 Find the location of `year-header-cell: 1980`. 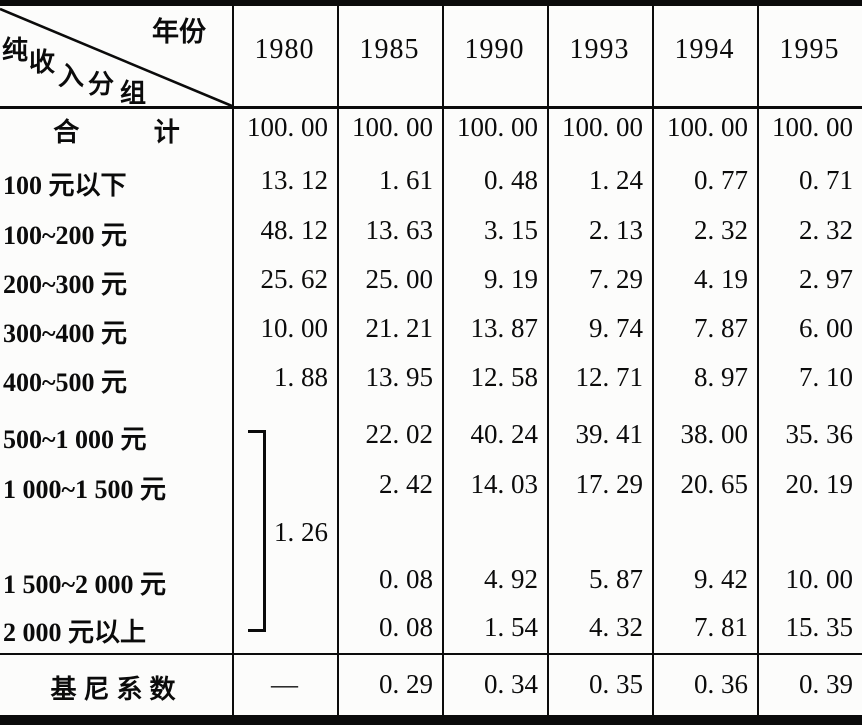

year-header-cell: 1980 is located at coordinates (284, 49).